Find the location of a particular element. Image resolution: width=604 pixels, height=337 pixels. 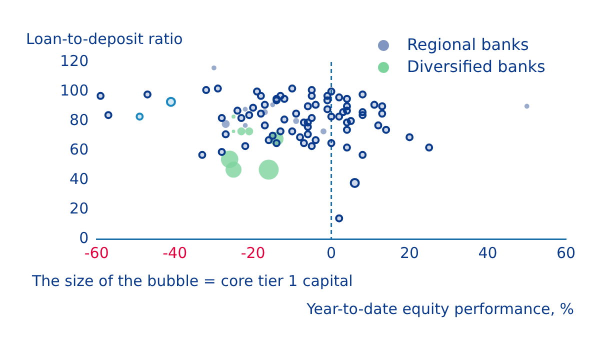

x-tick-label: 20 is located at coordinates (410, 253).